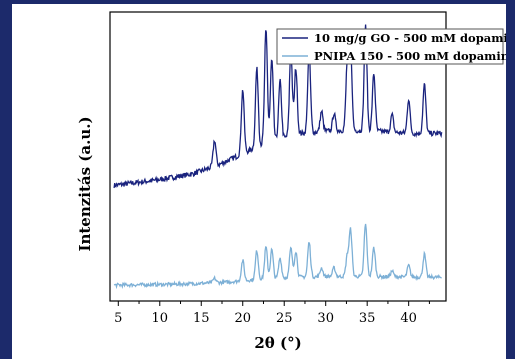 The width and height of the screenshot is (515, 359). What do you see at coordinates (242, 318) in the screenshot?
I see `x-tick-label: 20` at bounding box center [242, 318].